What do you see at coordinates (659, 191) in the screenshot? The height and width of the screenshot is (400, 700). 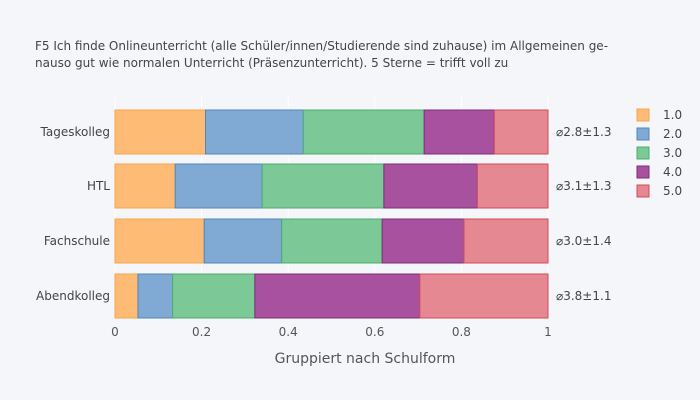 I see `legend-item-5.0: 5.0` at bounding box center [659, 191].